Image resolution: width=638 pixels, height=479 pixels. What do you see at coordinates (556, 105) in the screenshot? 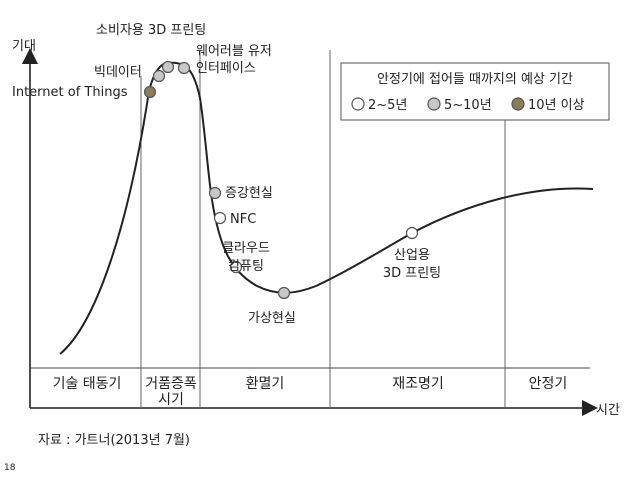
I see `legend-label-10plus: 10년 이상` at bounding box center [556, 105].